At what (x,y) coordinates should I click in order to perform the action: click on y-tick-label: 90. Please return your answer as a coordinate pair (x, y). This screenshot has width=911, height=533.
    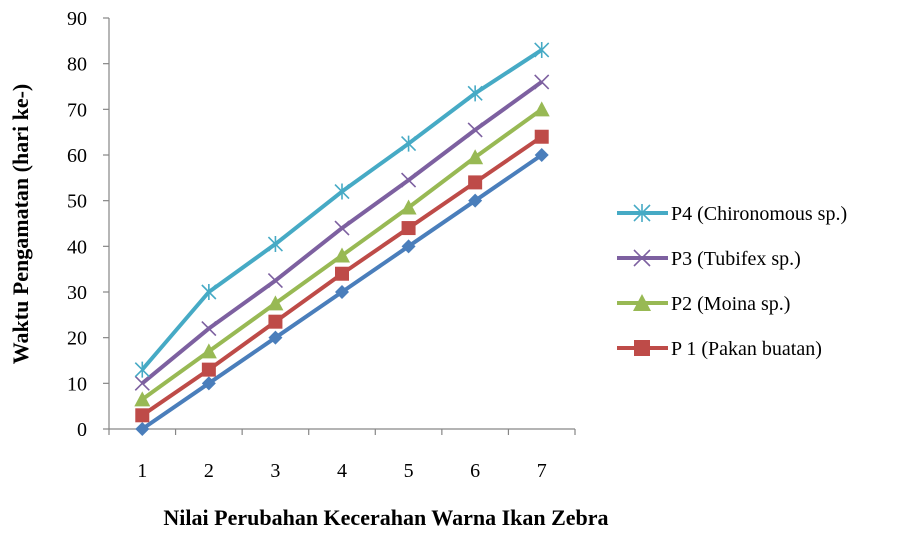
    Looking at the image, I should click on (77, 19).